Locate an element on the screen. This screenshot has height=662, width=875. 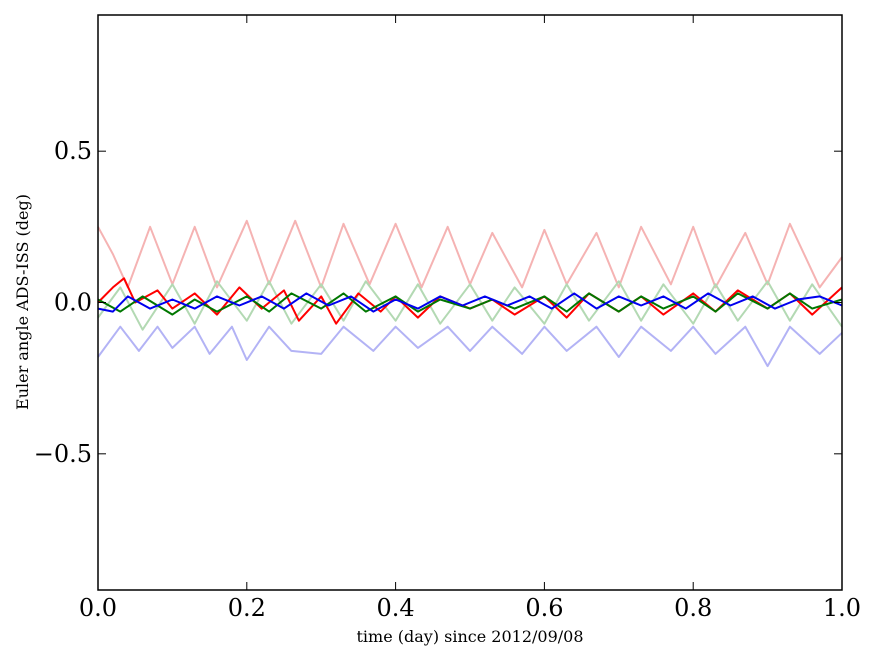
x-tick-label: 0.4 is located at coordinates (396, 608).